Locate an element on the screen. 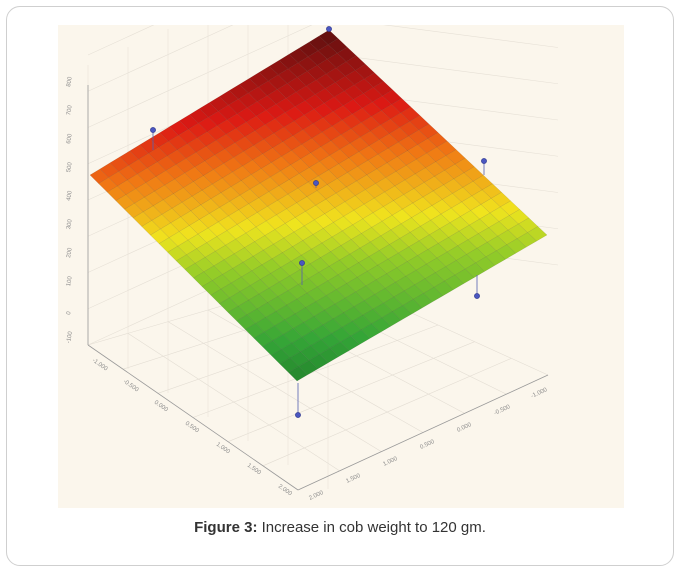 This screenshot has height=566, width=680. x-tick-label: 0.000 is located at coordinates (161, 407).